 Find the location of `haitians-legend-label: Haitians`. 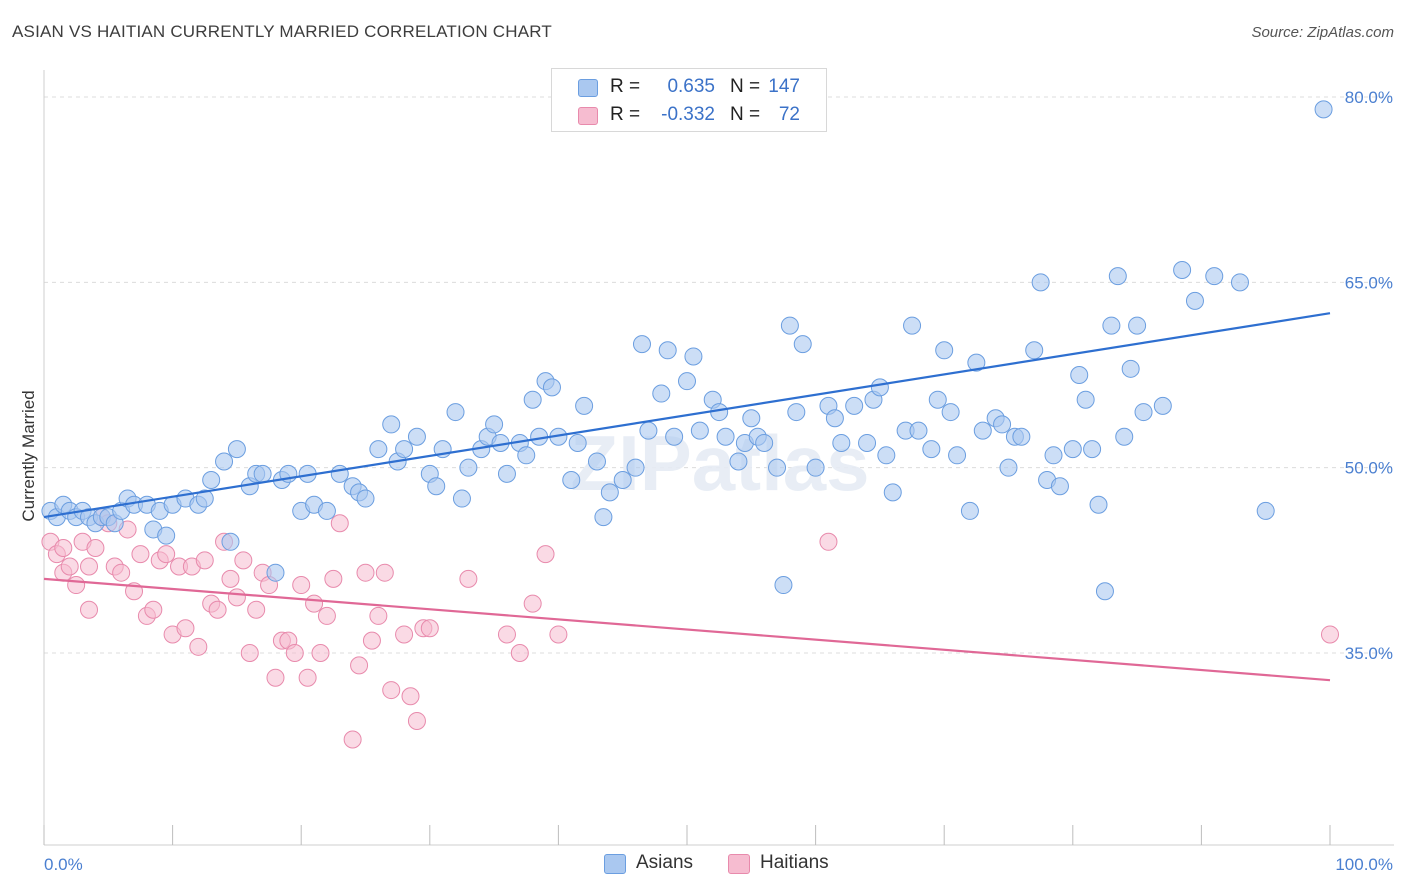

haitians-legend-label: Haitians is located at coordinates (794, 862).